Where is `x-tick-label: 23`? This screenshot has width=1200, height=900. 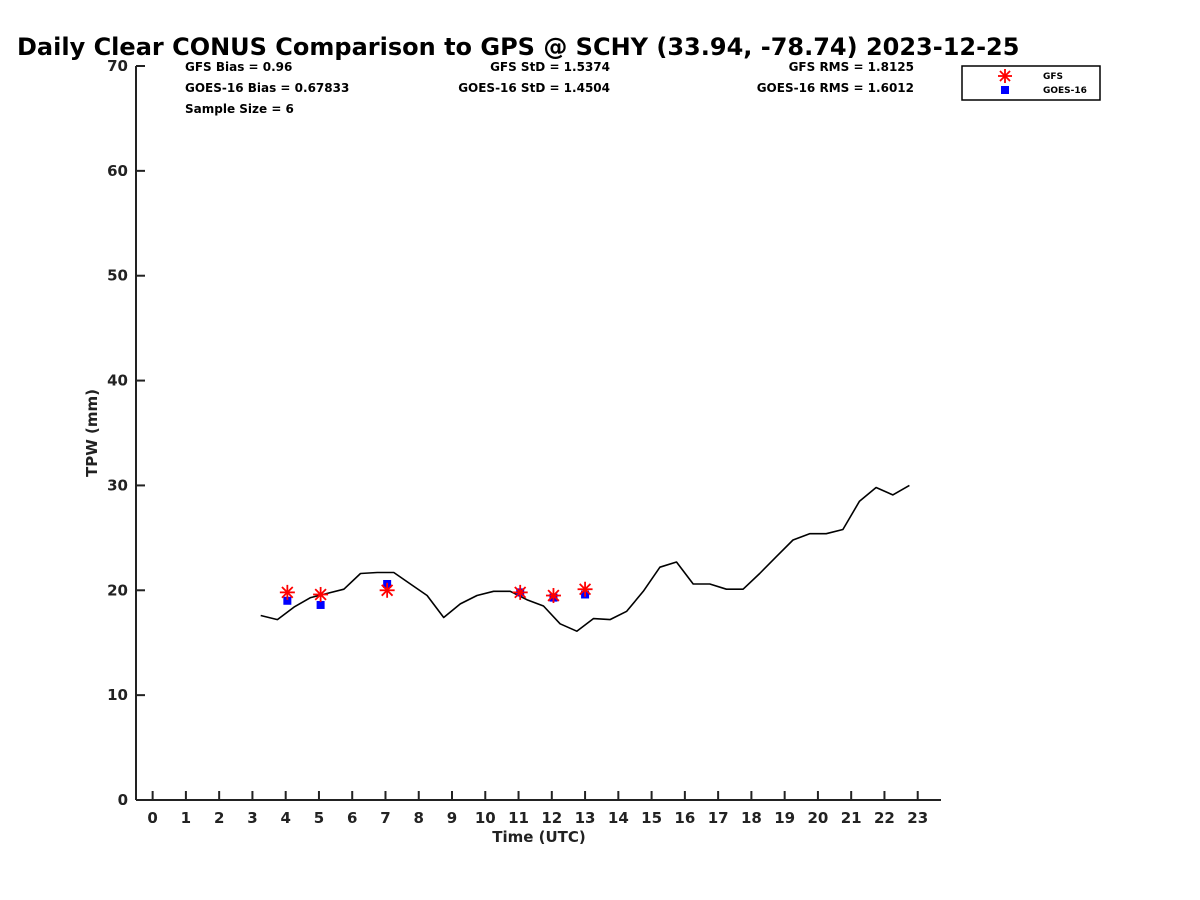 x-tick-label: 23 is located at coordinates (917, 818).